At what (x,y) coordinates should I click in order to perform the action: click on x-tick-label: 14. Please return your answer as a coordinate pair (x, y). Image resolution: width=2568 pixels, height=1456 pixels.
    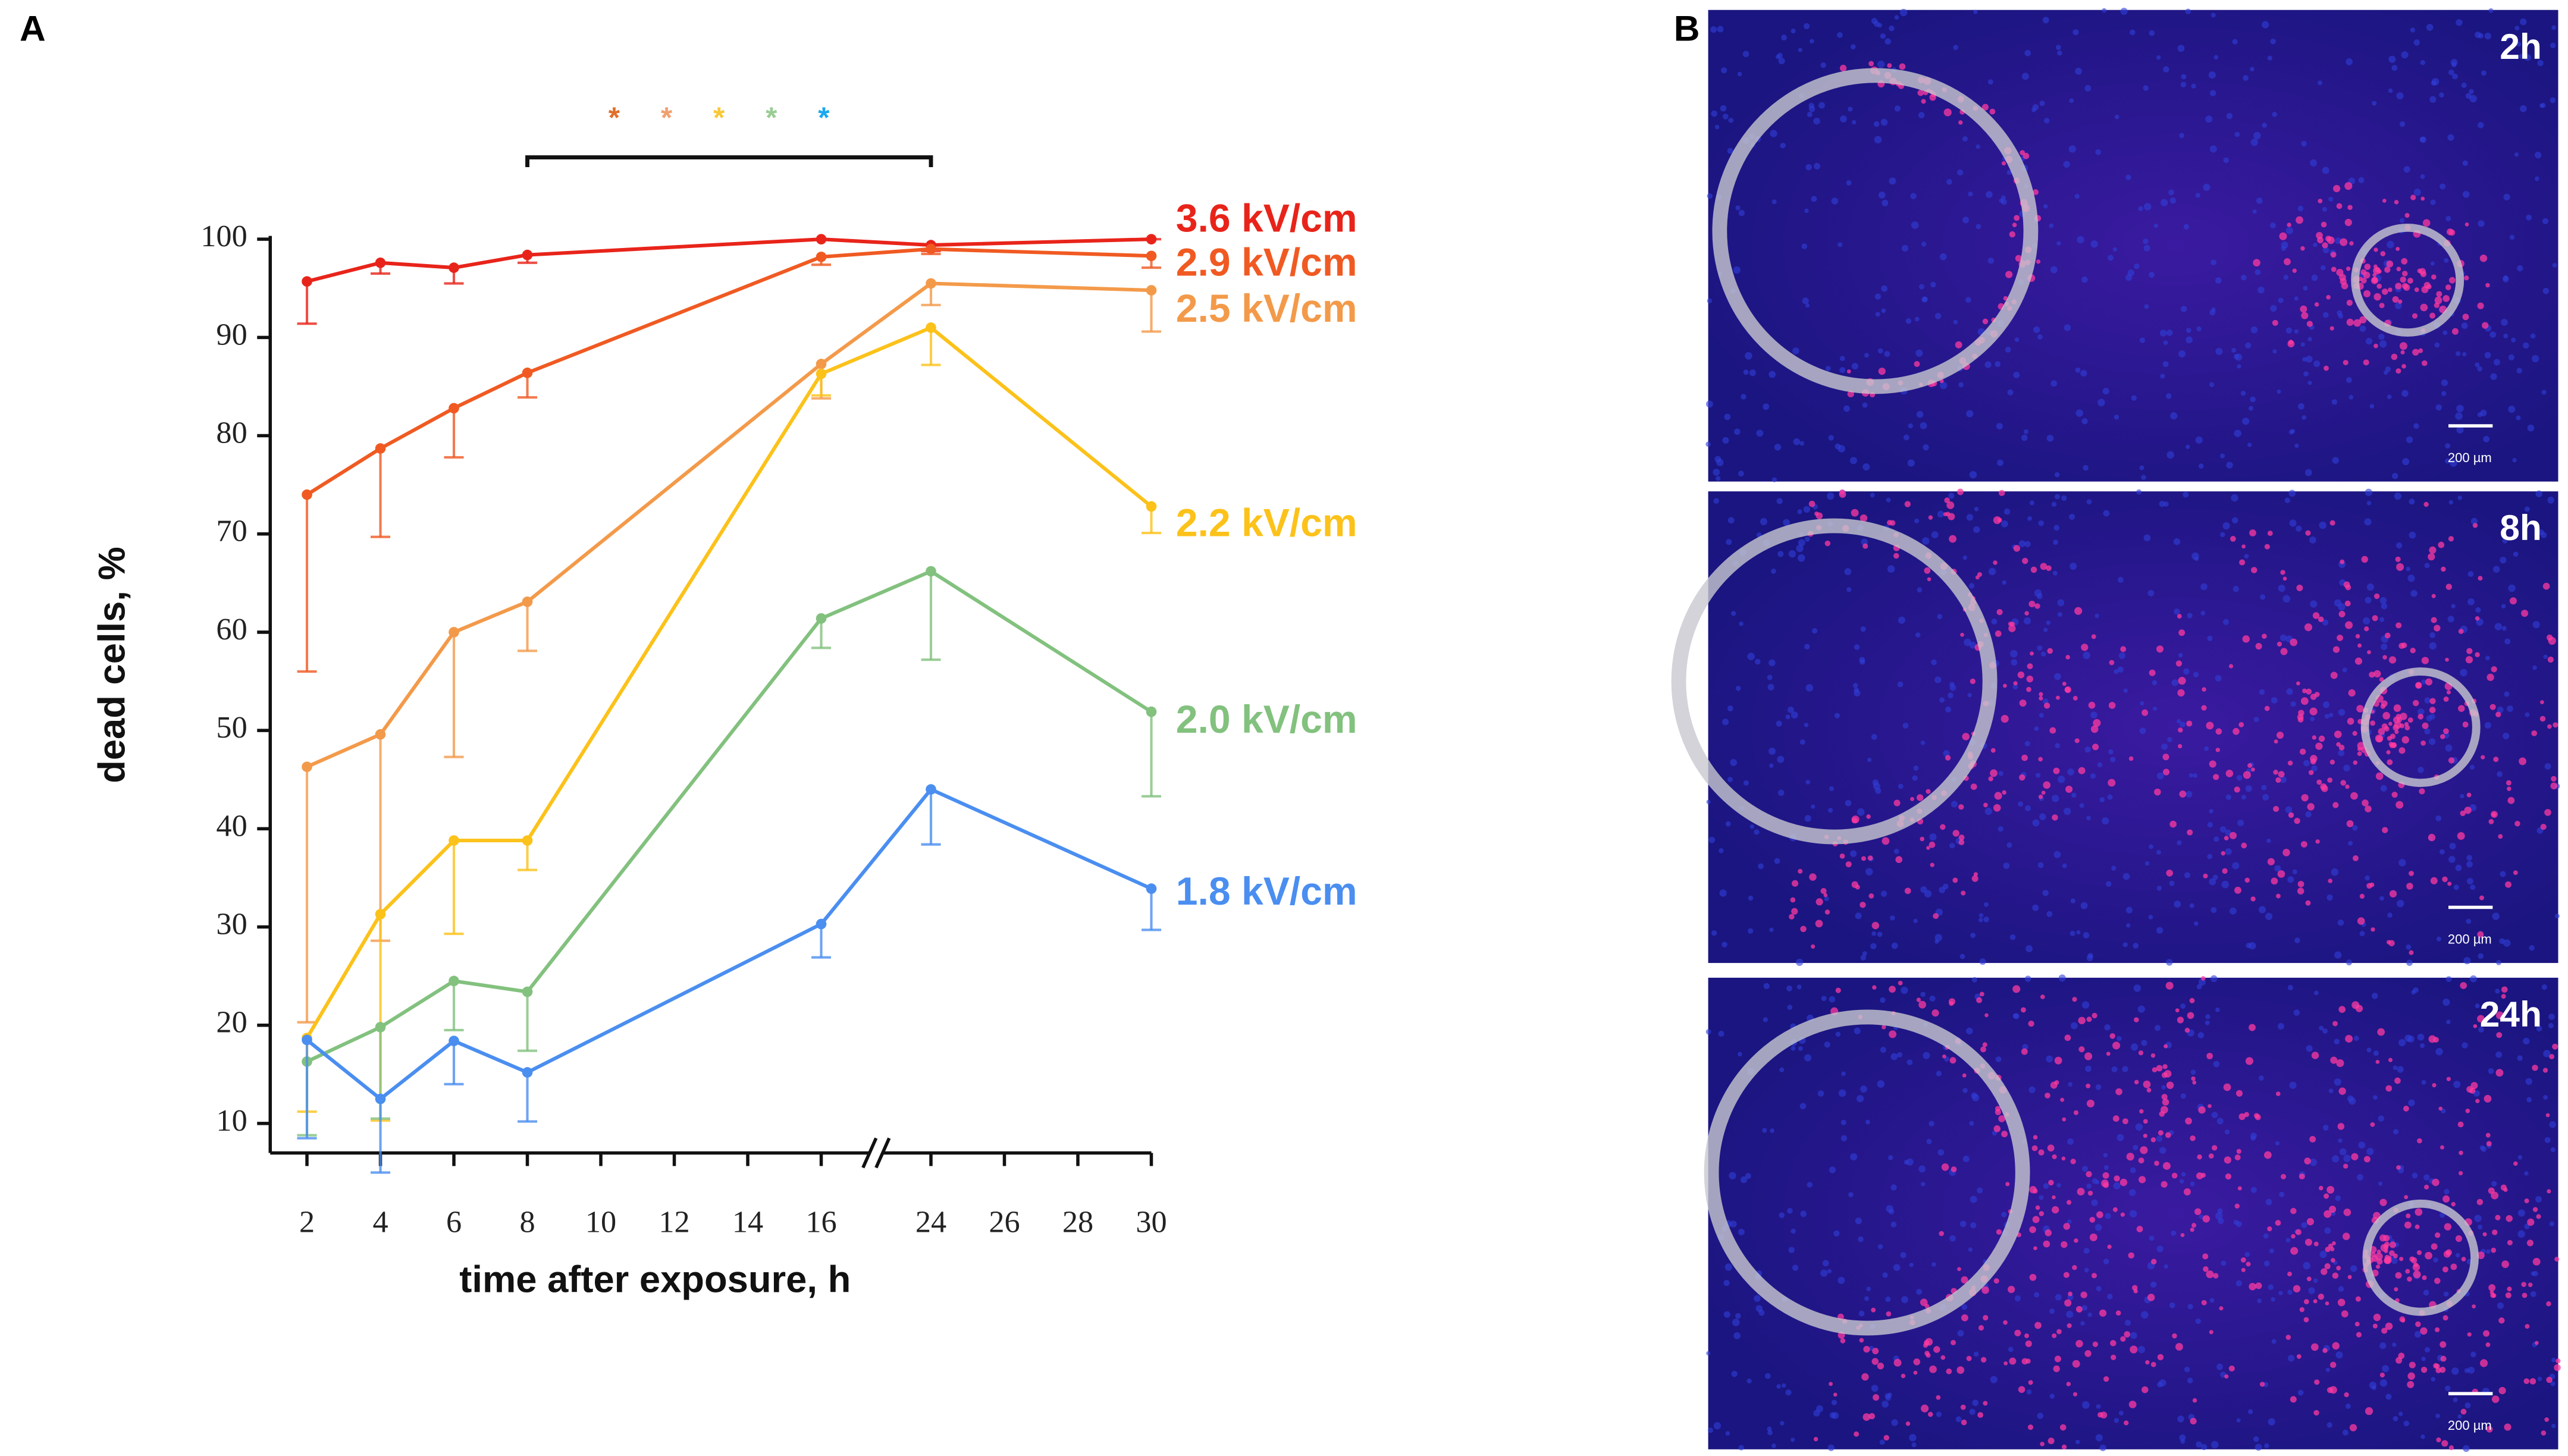
    Looking at the image, I should click on (747, 1222).